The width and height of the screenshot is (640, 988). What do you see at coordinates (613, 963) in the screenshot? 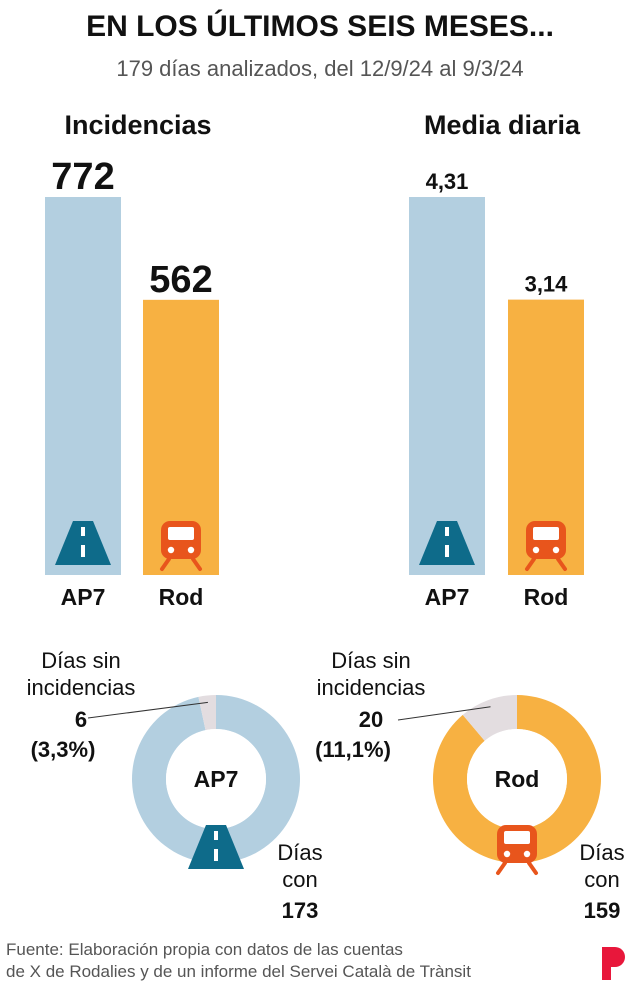
I see `brand-p-logo-icon` at bounding box center [613, 963].